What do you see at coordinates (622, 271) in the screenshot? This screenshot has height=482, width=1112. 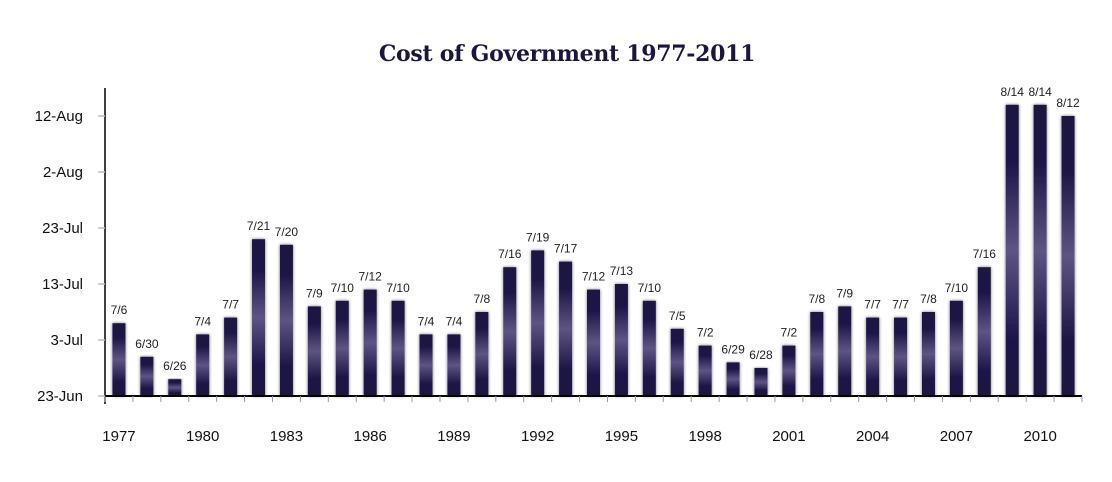 I see `data-label-1995: 7/13` at bounding box center [622, 271].